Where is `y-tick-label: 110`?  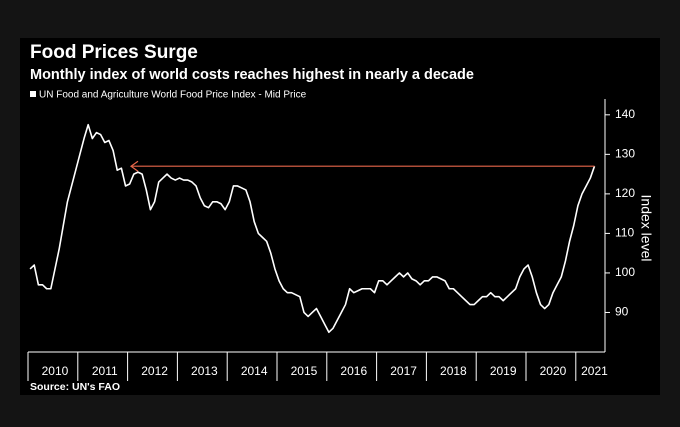 y-tick-label: 110 is located at coordinates (624, 233).